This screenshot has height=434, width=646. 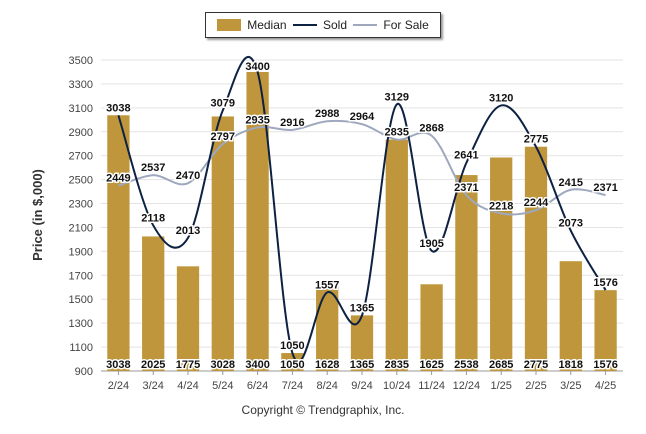 I want to click on median-value-label: 2025, so click(x=153, y=365).